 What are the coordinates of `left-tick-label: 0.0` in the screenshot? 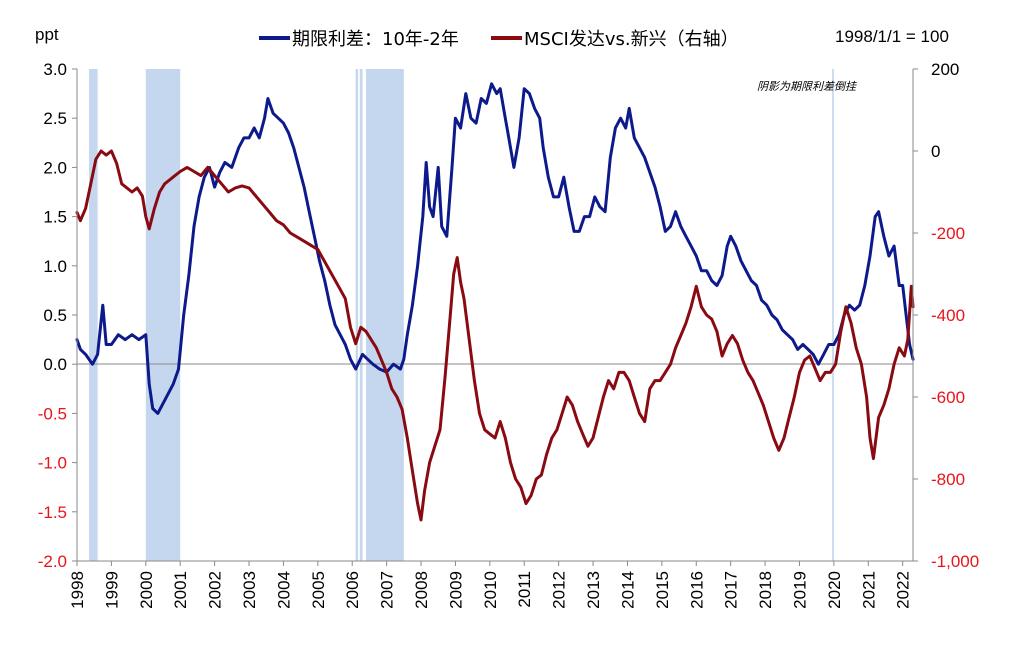 It's located at (55, 364).